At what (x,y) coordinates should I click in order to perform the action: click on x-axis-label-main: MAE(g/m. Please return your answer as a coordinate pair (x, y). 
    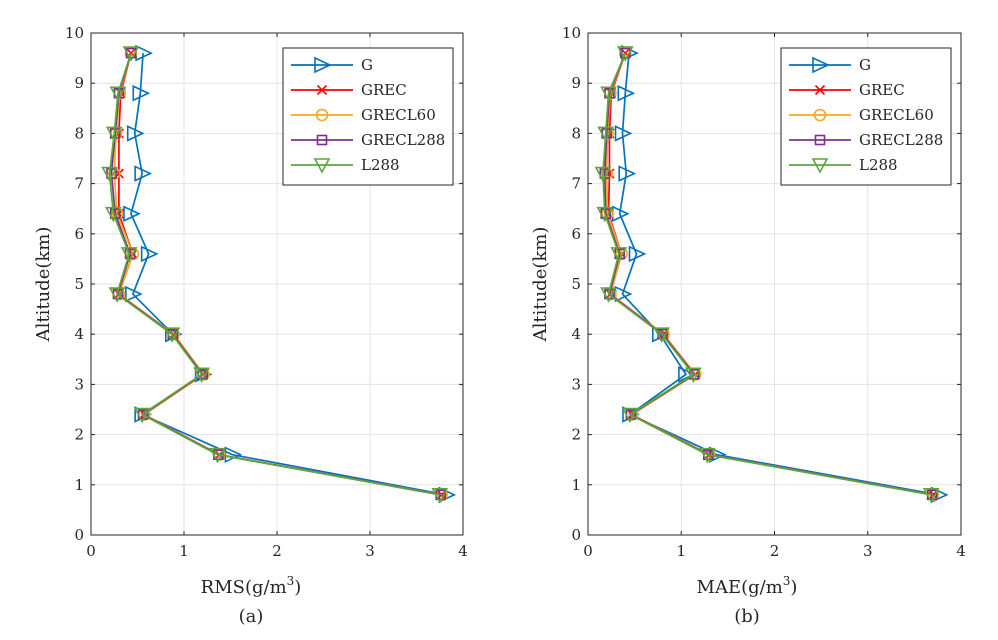
    Looking at the image, I should click on (740, 587).